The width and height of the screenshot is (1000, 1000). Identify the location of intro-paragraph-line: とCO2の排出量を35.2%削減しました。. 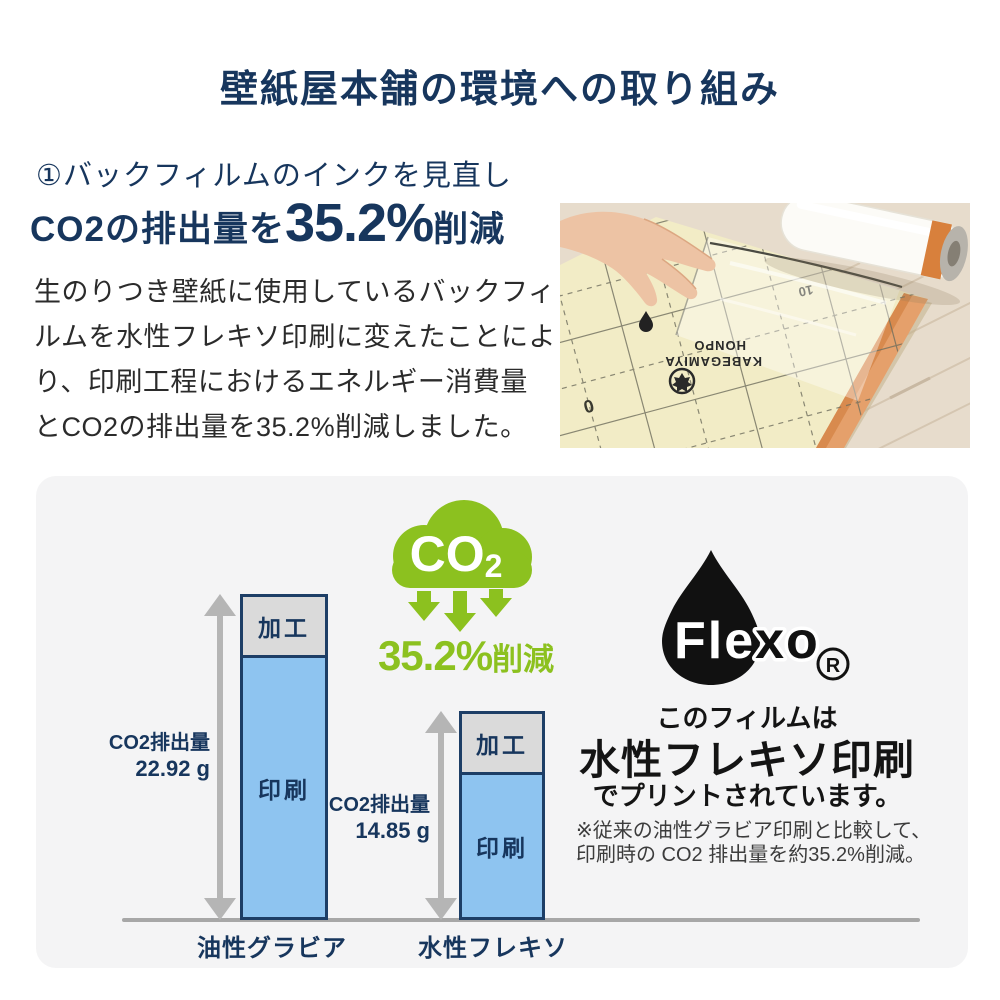
(281, 427).